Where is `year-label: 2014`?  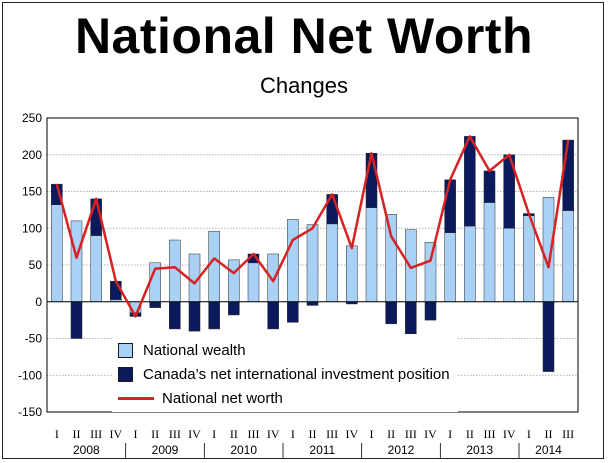
year-label: 2014 is located at coordinates (548, 450).